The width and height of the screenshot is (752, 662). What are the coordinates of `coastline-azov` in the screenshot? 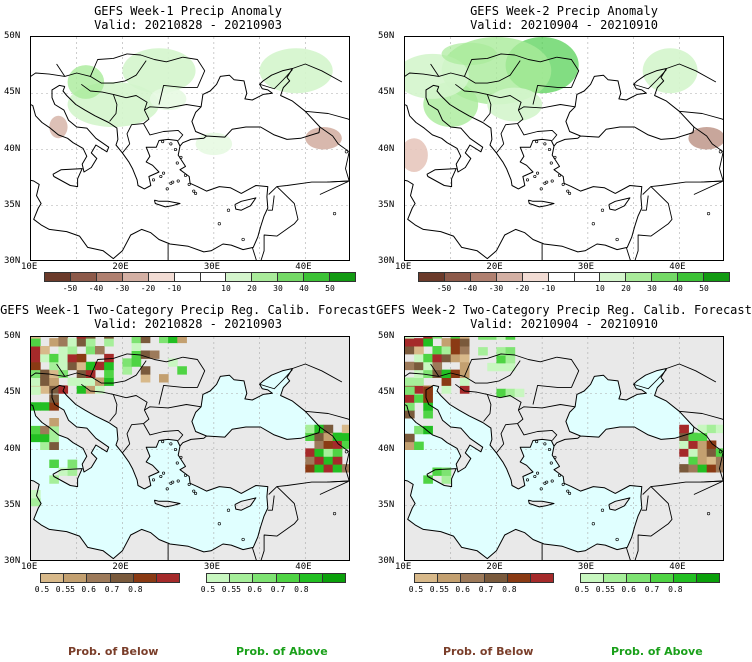 It's located at (276, 379).